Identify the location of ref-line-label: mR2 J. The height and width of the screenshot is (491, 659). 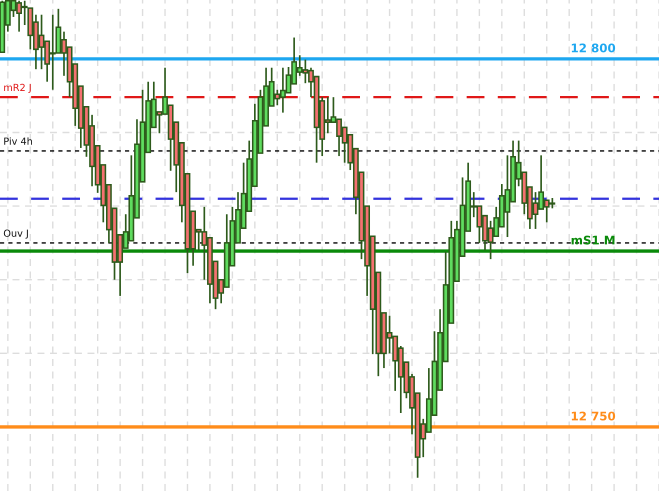
(17, 88).